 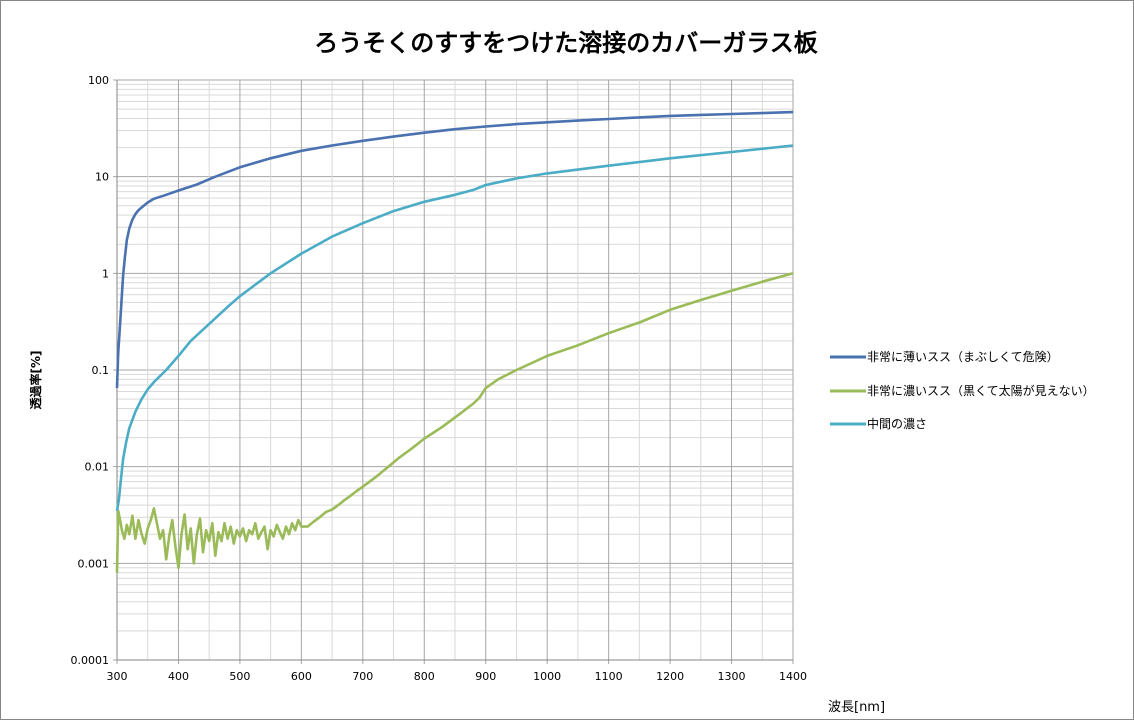 What do you see at coordinates (424, 676) in the screenshot?
I see `x-tick-label: 800` at bounding box center [424, 676].